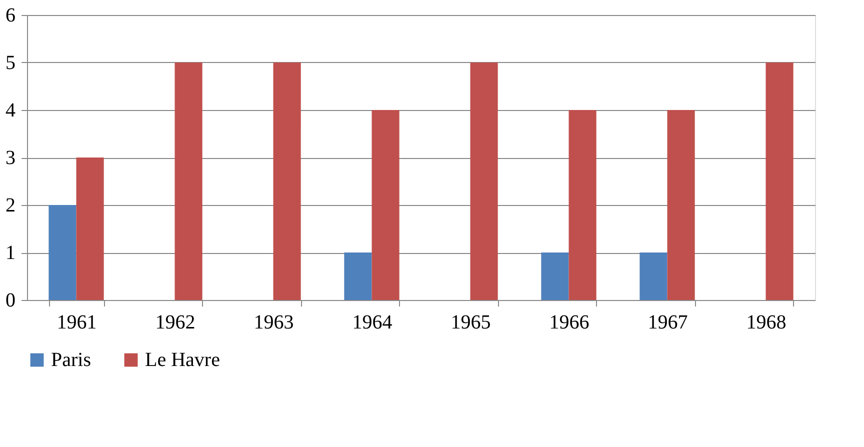 The height and width of the screenshot is (447, 864). Describe the element at coordinates (470, 323) in the screenshot. I see `x-tick-label: 1965` at that location.